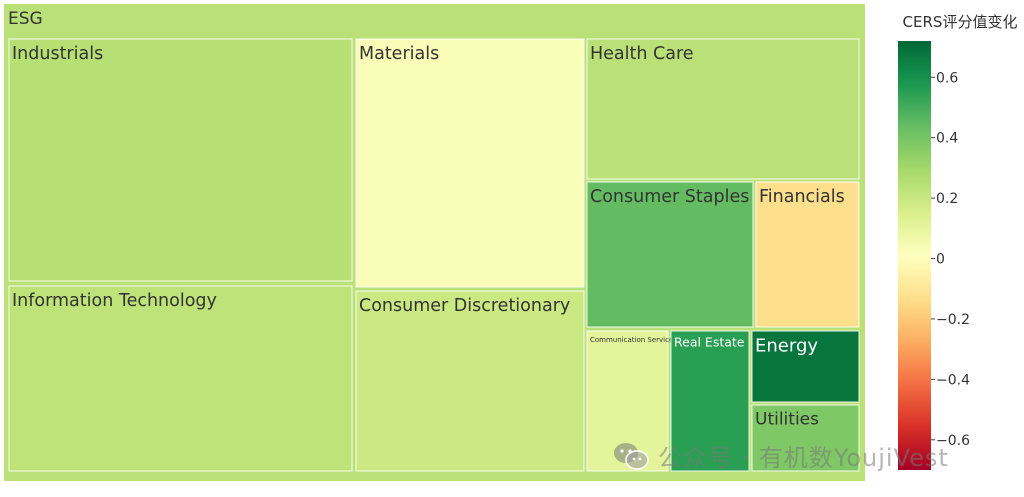 The image size is (1024, 497). What do you see at coordinates (805, 366) in the screenshot?
I see `treemap-tile-energy: Energy` at bounding box center [805, 366].